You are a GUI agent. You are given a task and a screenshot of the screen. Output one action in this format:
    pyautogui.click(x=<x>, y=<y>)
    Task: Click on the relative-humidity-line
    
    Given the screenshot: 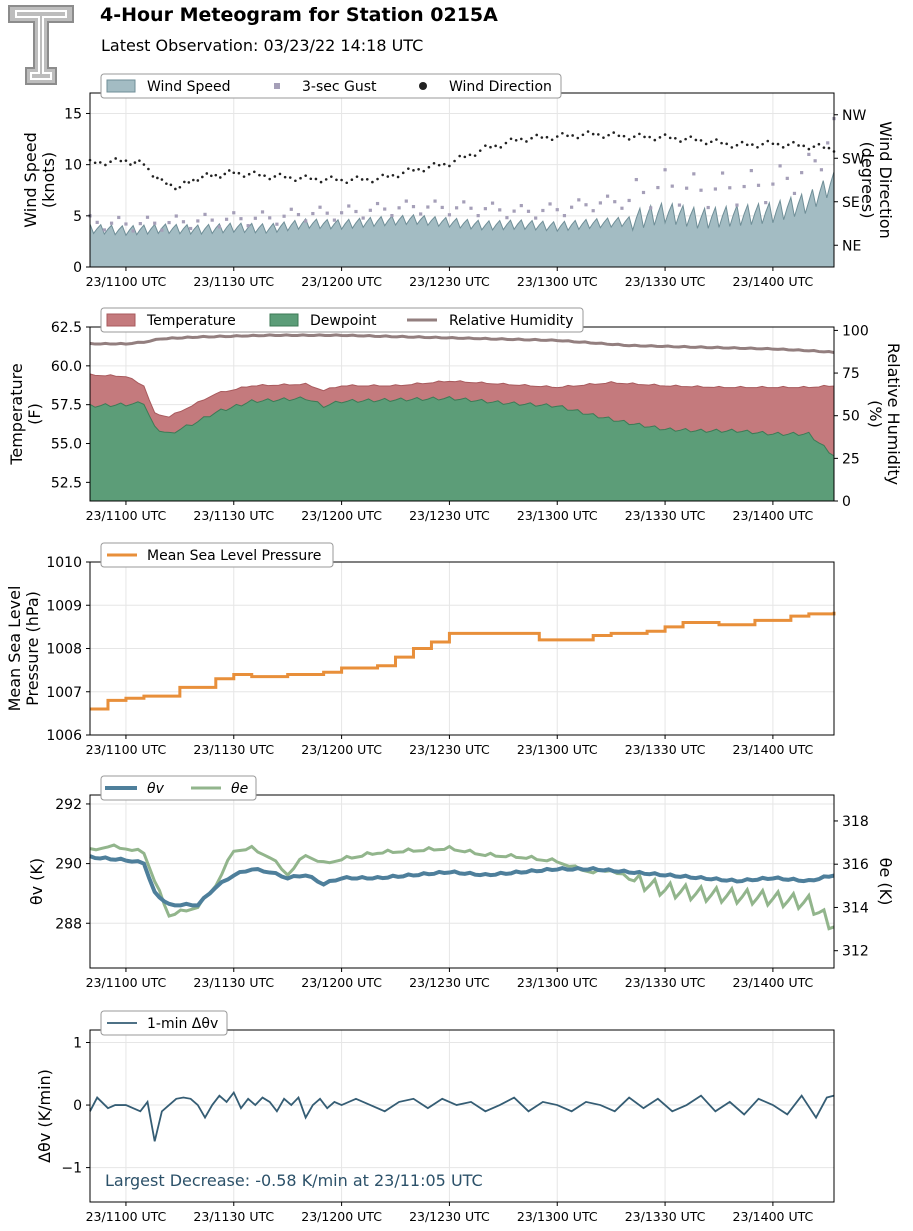 What is the action you would take?
    pyautogui.click(x=462, y=344)
    